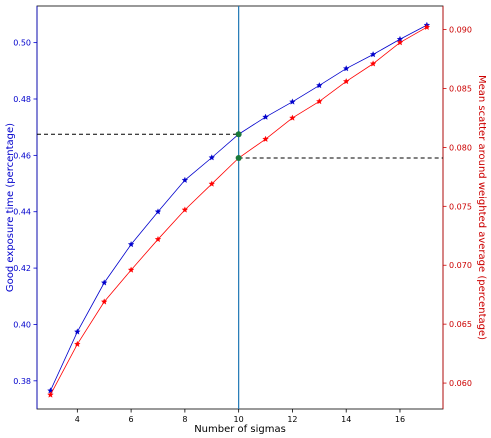 Image resolution: width=491 pixels, height=438 pixels. What do you see at coordinates (460, 88) in the screenshot?
I see `right-y-tick-label: 0.085` at bounding box center [460, 88].